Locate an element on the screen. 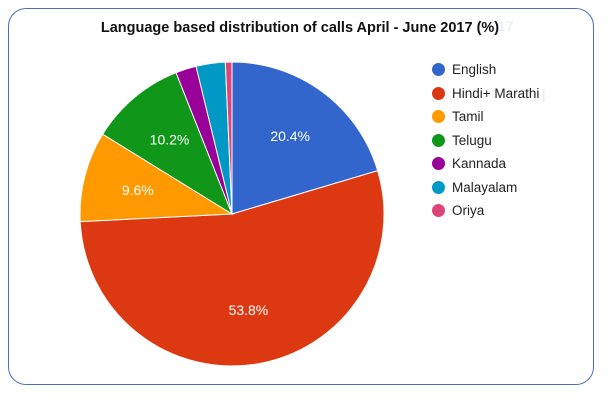 The width and height of the screenshot is (613, 405). slice-label-english: 20.4% is located at coordinates (290, 136).